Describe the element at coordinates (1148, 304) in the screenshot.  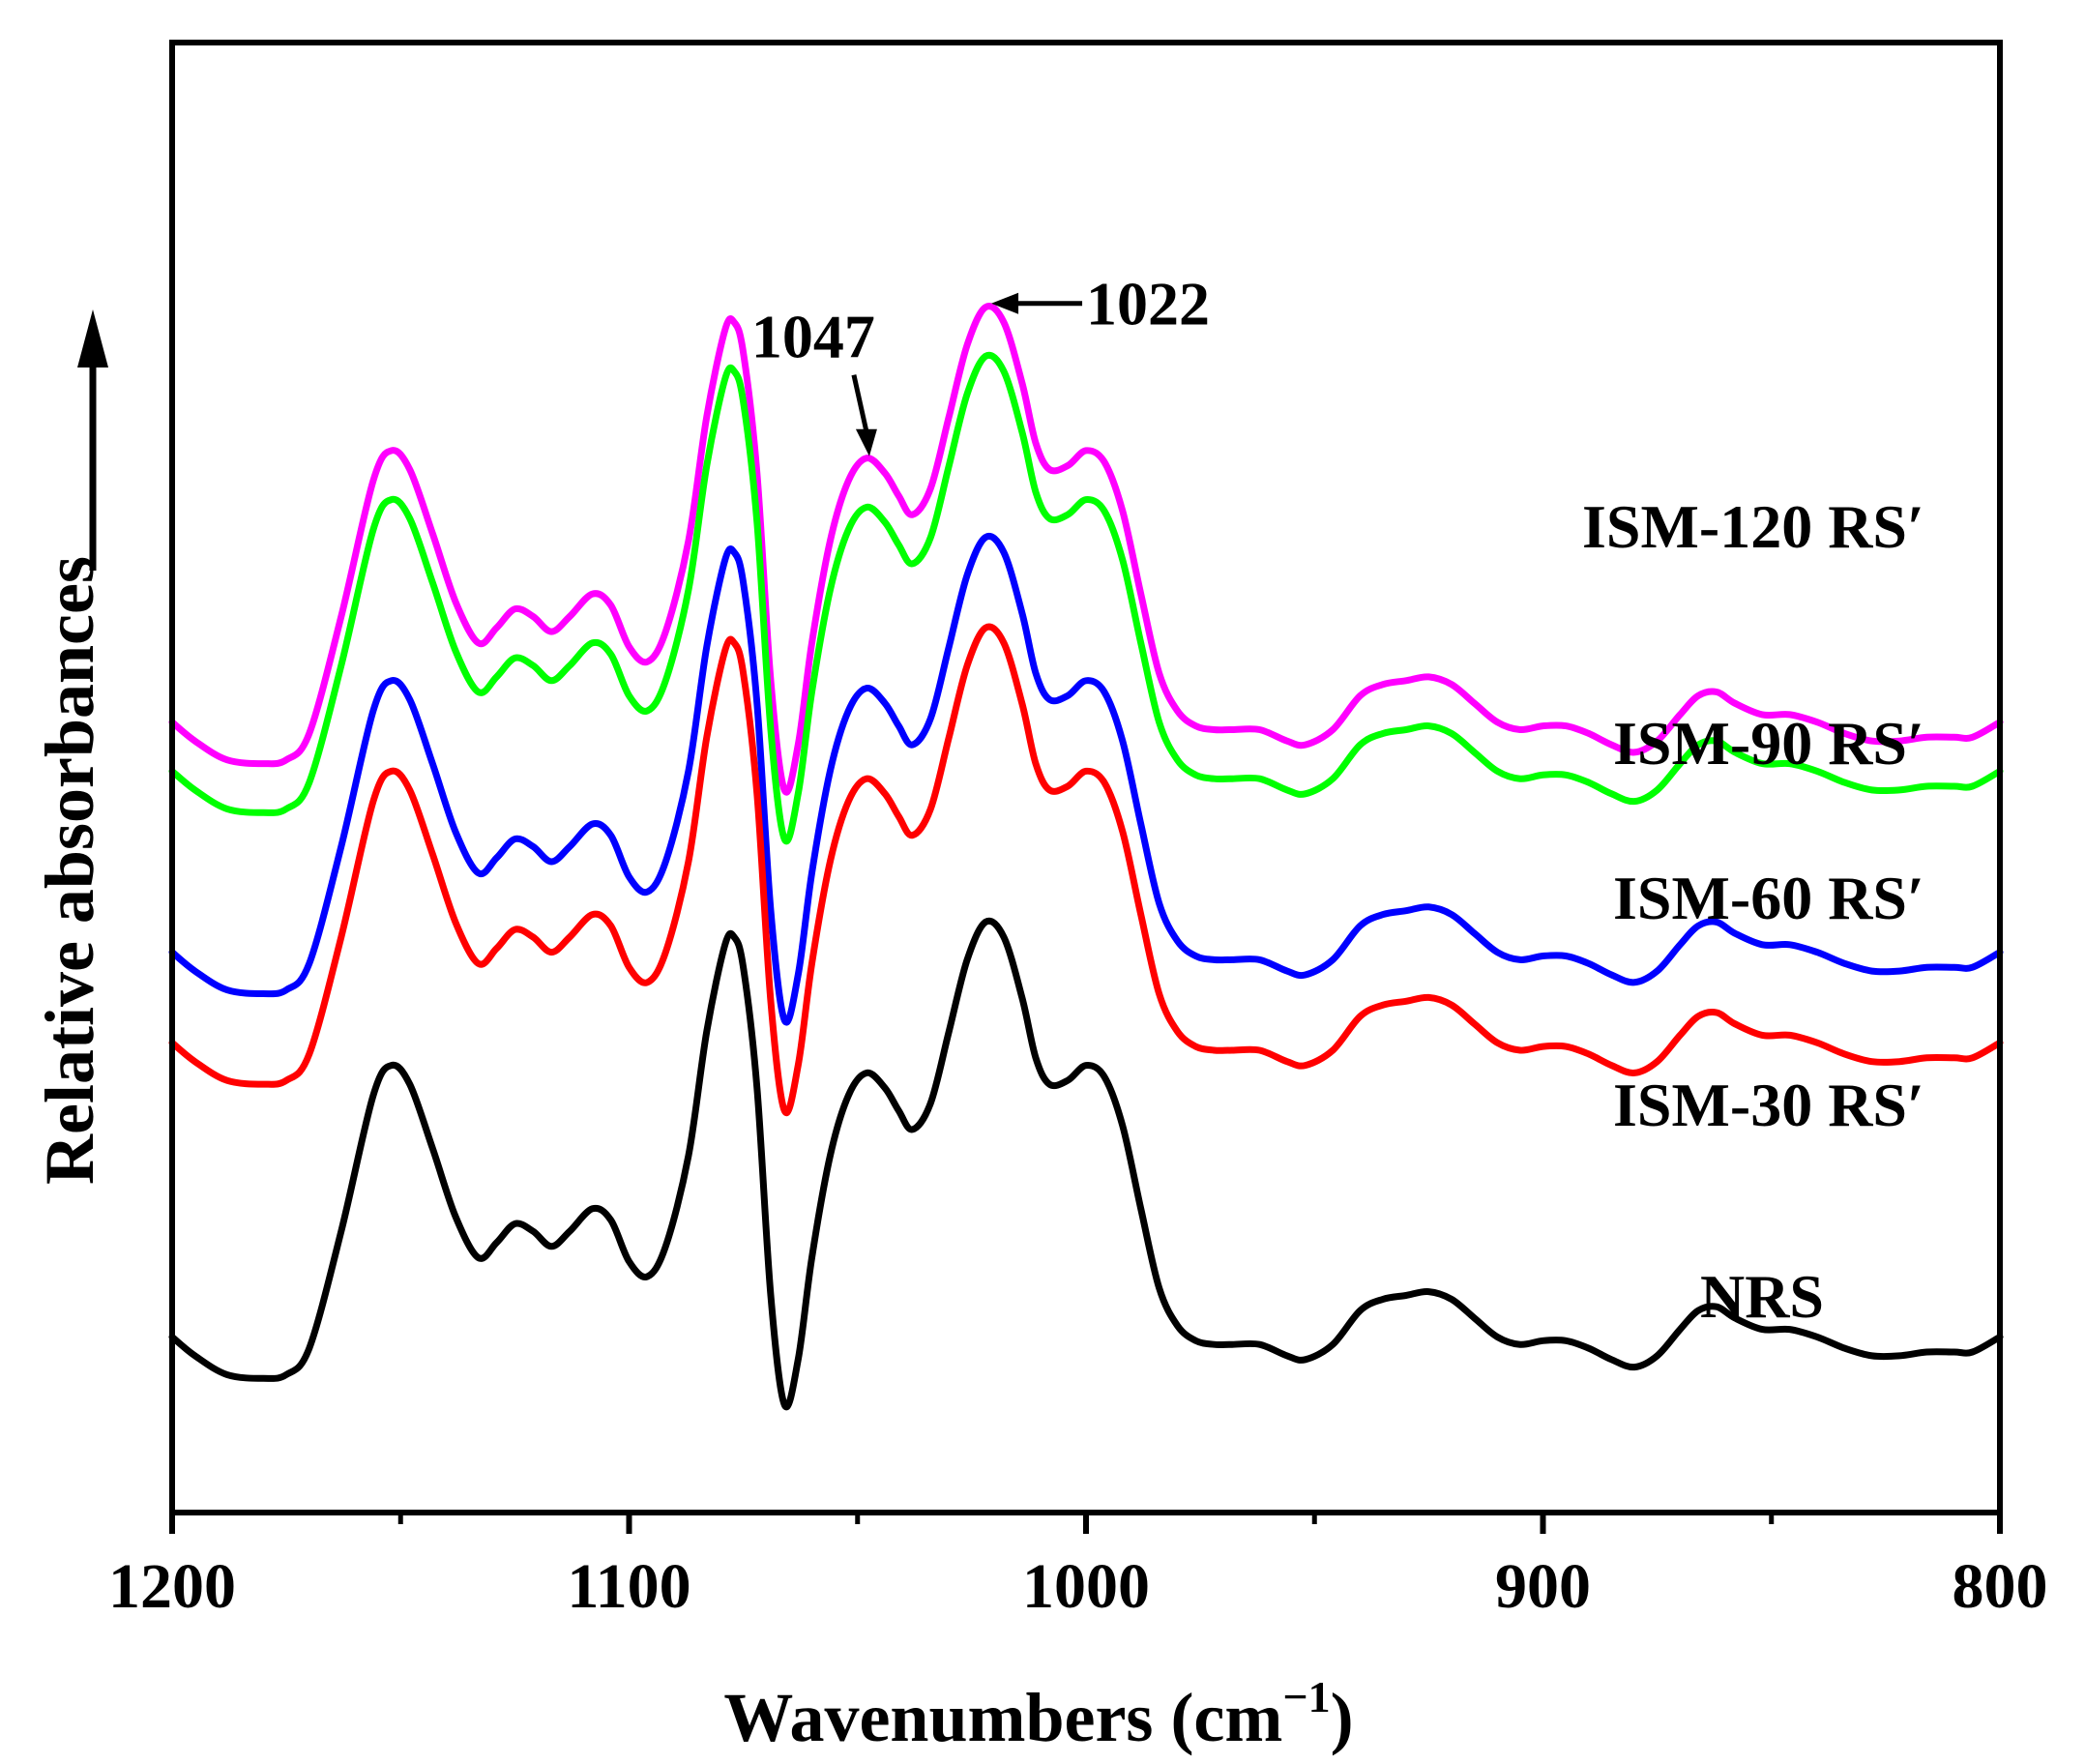
I see `annotation-label-1: 1022` at that location.